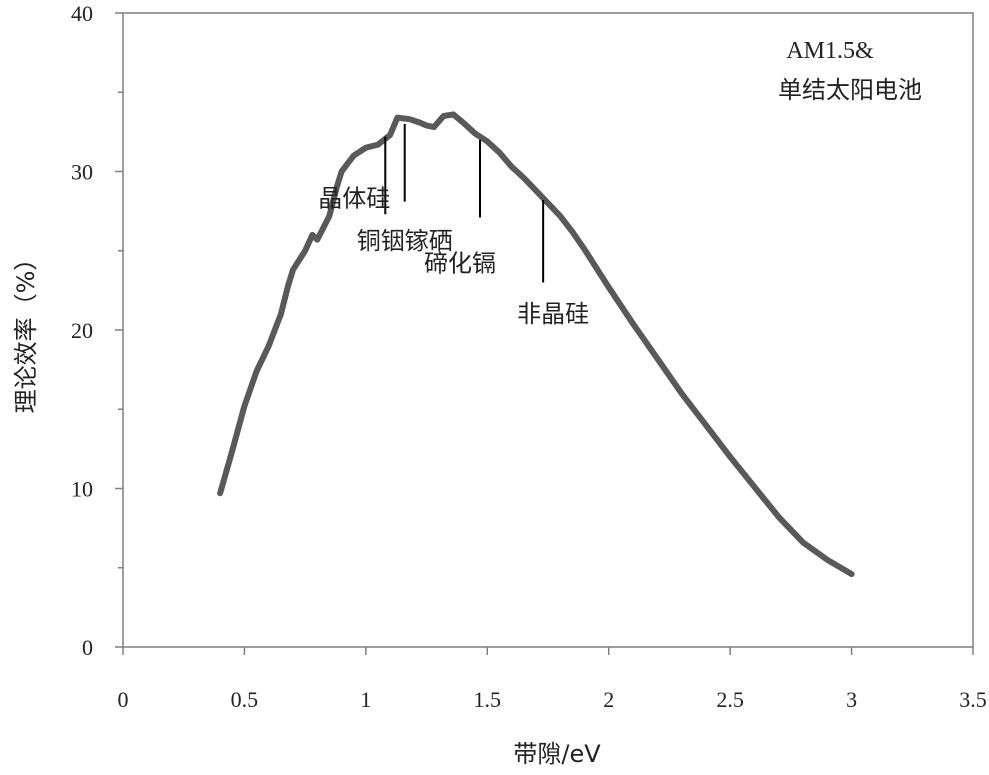 This screenshot has height=775, width=989. I want to click on x-tick-label: 0.5, so click(245, 699).